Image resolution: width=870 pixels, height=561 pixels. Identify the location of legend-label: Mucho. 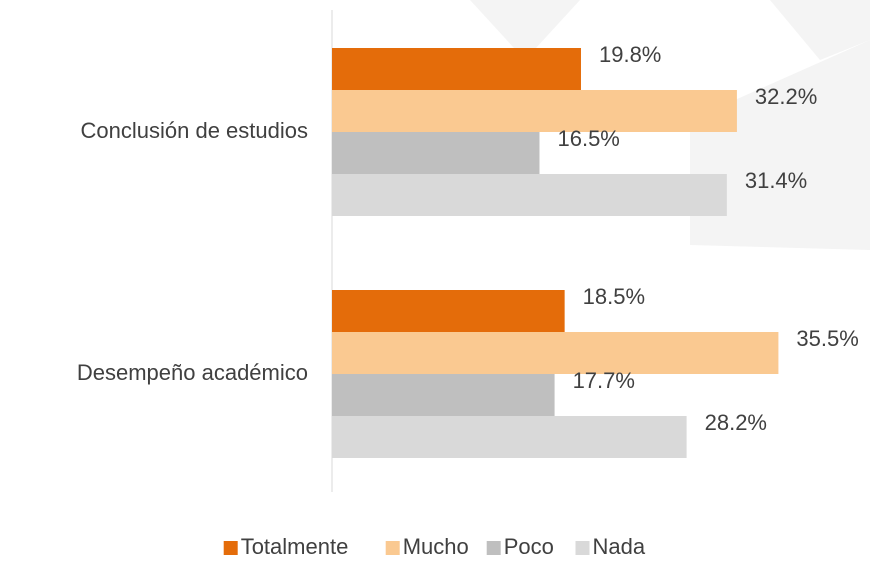
(436, 546).